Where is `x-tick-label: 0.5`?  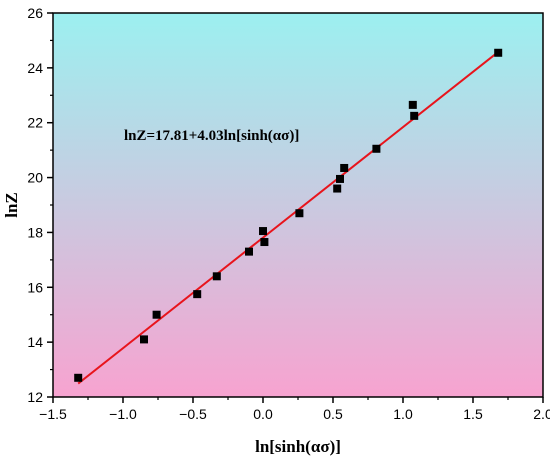 x-tick-label: 0.5 is located at coordinates (333, 414).